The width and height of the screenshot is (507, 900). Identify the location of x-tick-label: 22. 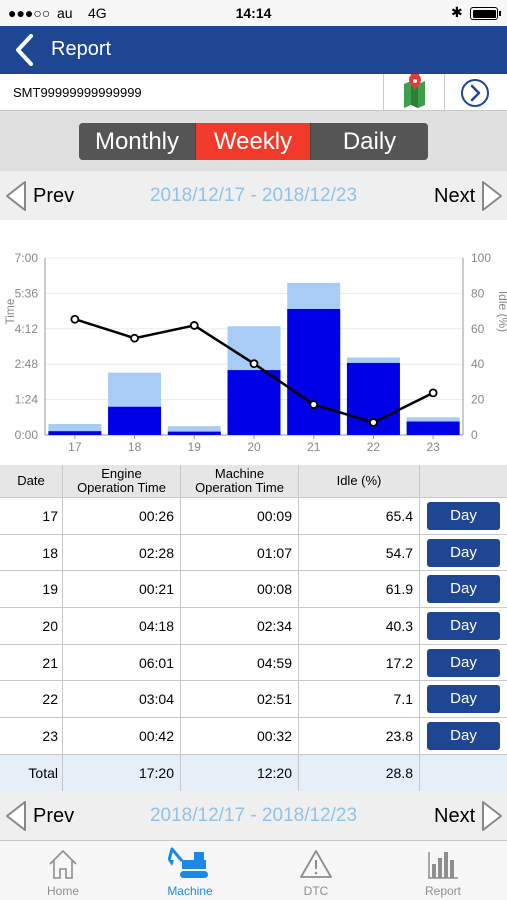
(374, 447).